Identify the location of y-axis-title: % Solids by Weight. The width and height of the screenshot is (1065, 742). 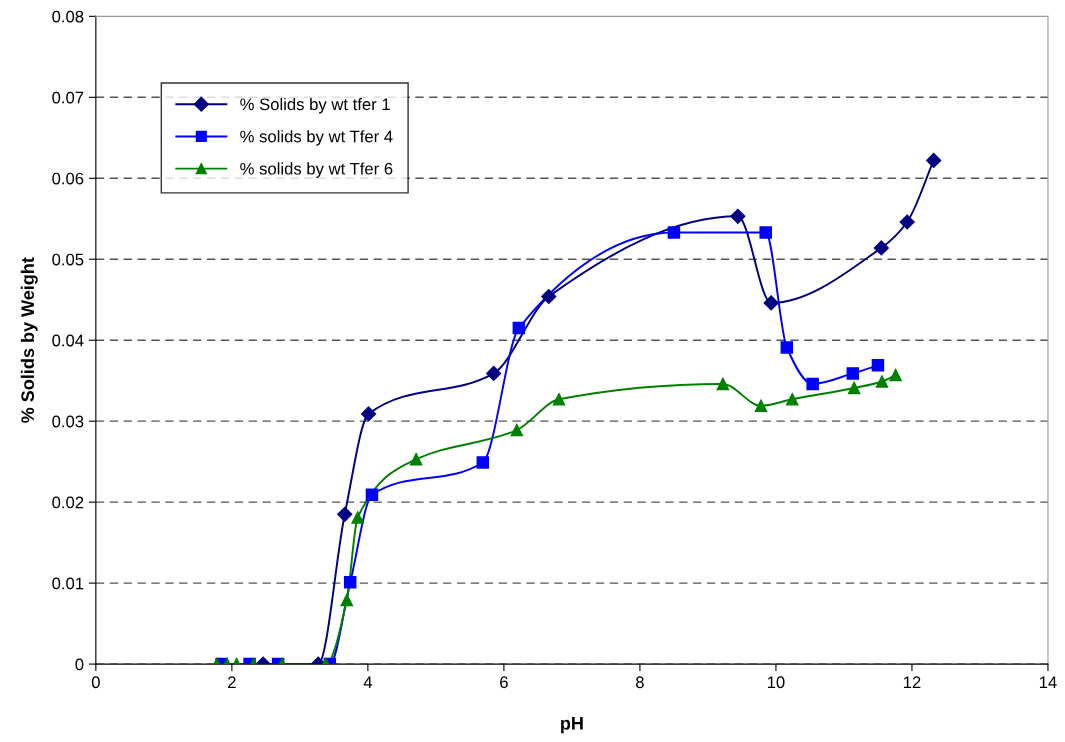
(29, 340).